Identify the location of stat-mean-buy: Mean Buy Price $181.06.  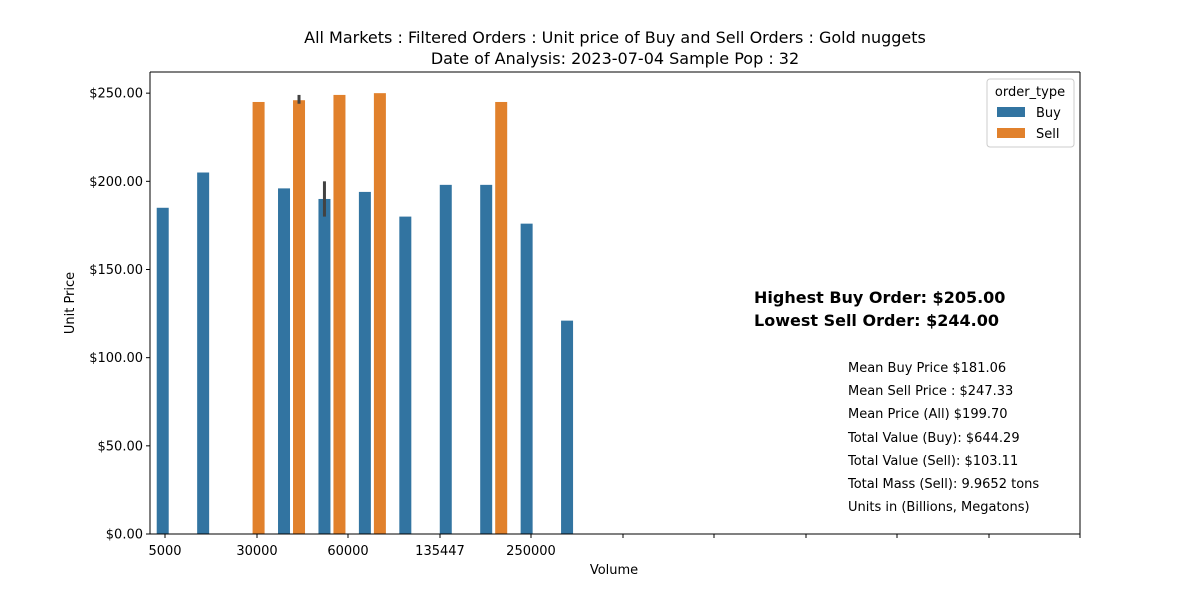
(927, 368).